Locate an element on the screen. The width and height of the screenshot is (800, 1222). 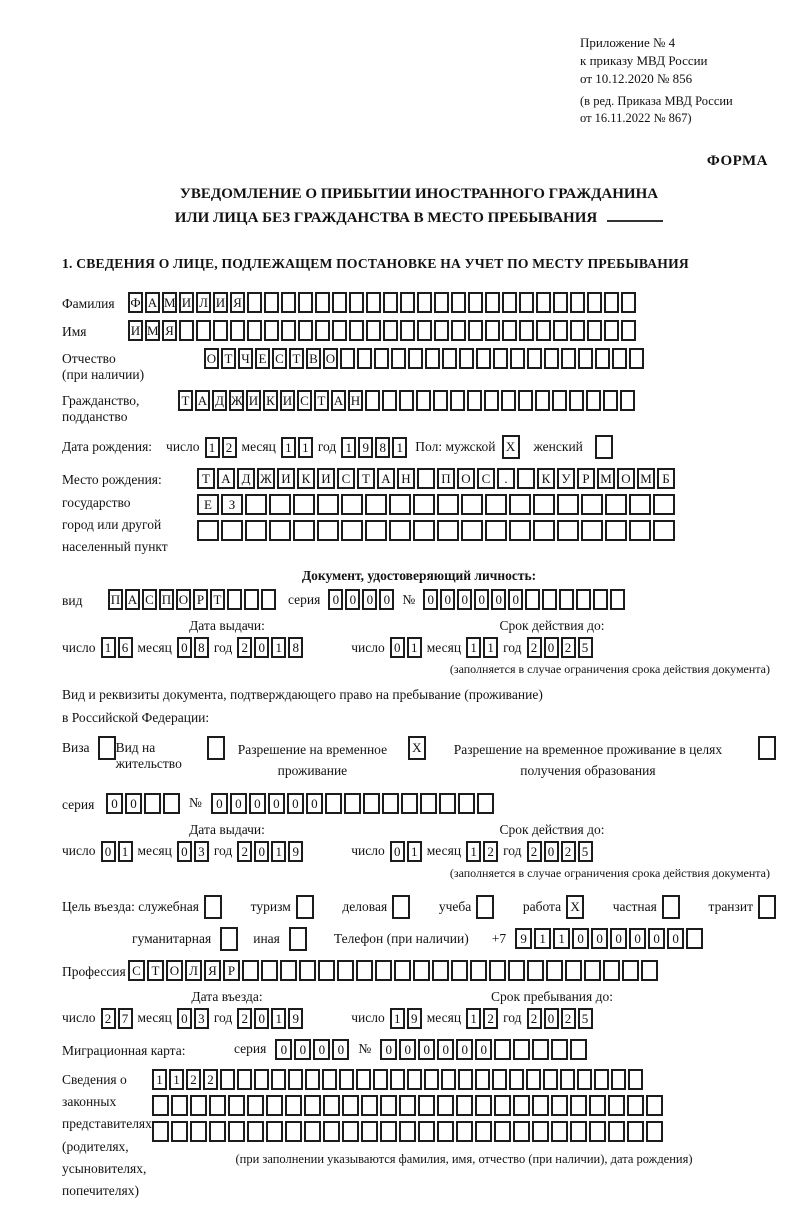
char-cell: Р is located at coordinates (200, 600).